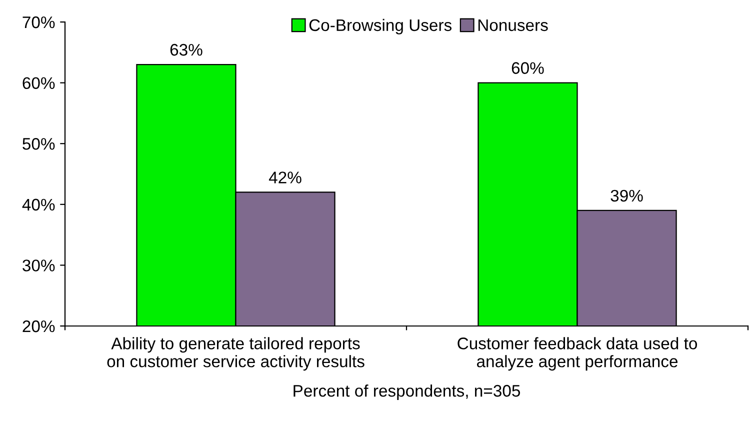 The width and height of the screenshot is (753, 423). What do you see at coordinates (235, 354) in the screenshot?
I see `x-tick-label: Ability to generate tailored reports on customer service activity results` at bounding box center [235, 354].